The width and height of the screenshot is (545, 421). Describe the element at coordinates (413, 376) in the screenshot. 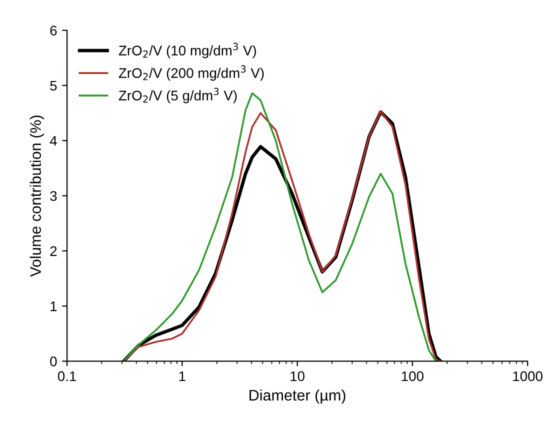

I see `x-tick-label: 100` at that location.